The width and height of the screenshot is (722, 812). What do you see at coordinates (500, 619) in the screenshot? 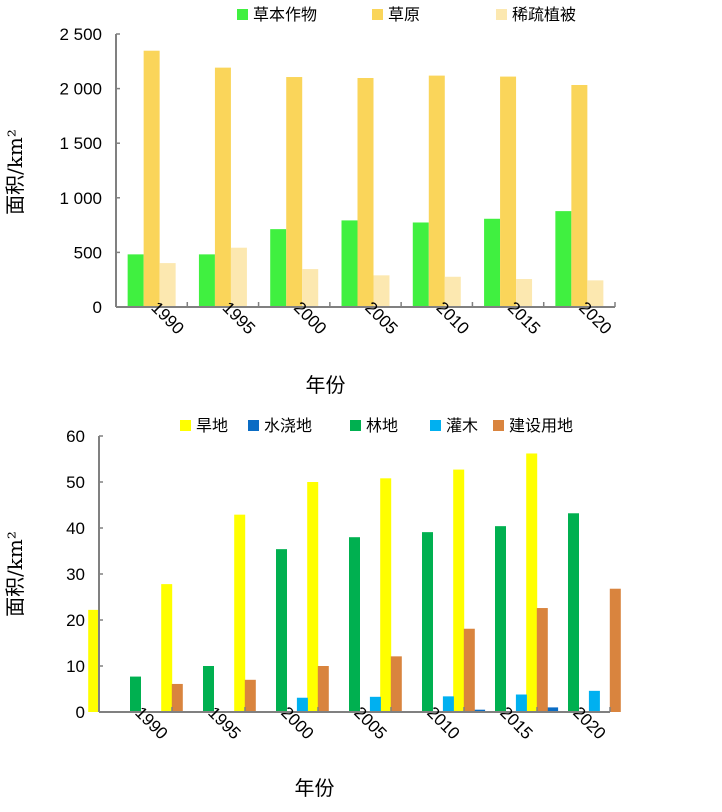
I see `bar-林地-2015` at bounding box center [500, 619].